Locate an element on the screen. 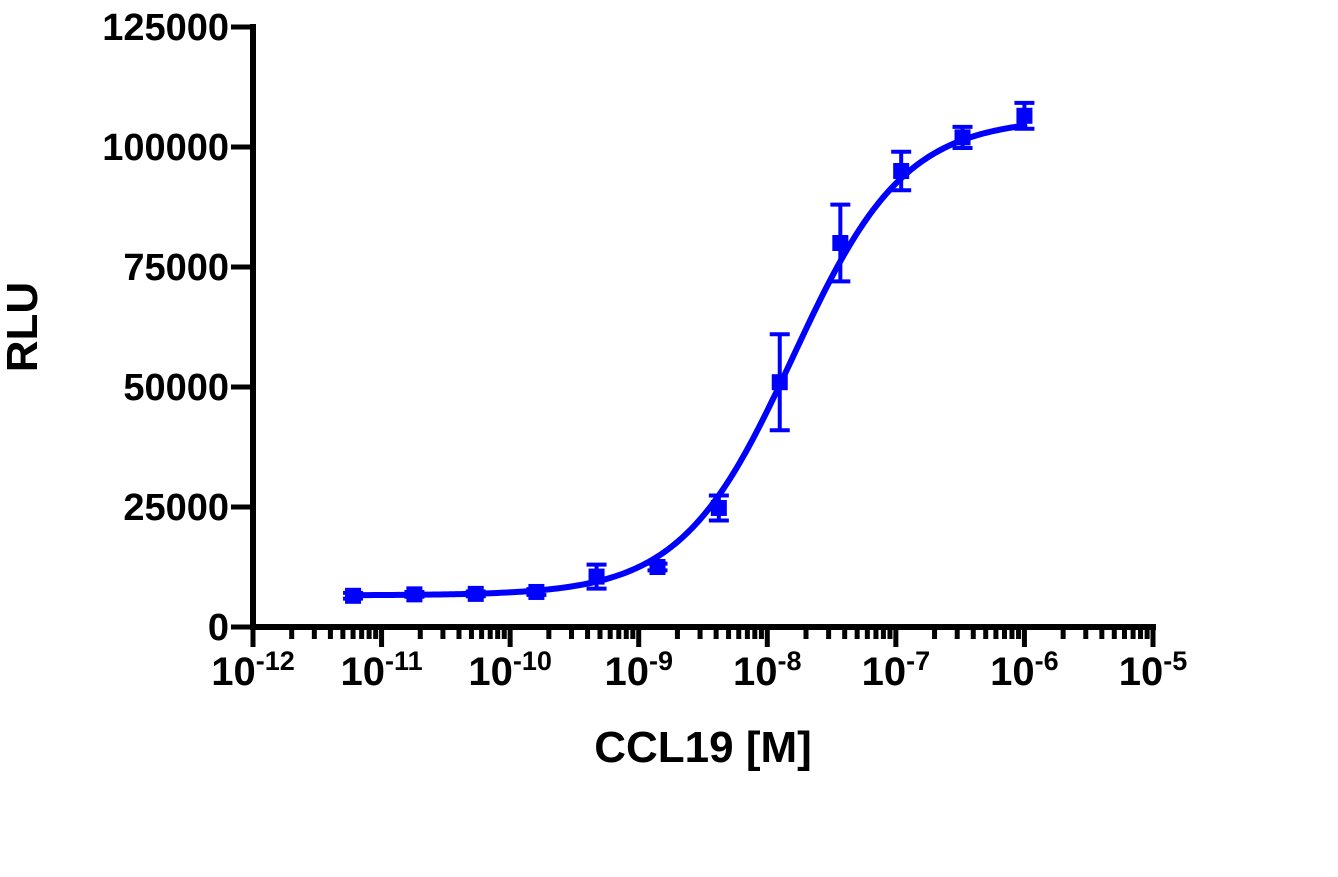 The image size is (1338, 877). x-axis-ticks is located at coordinates (703, 637).